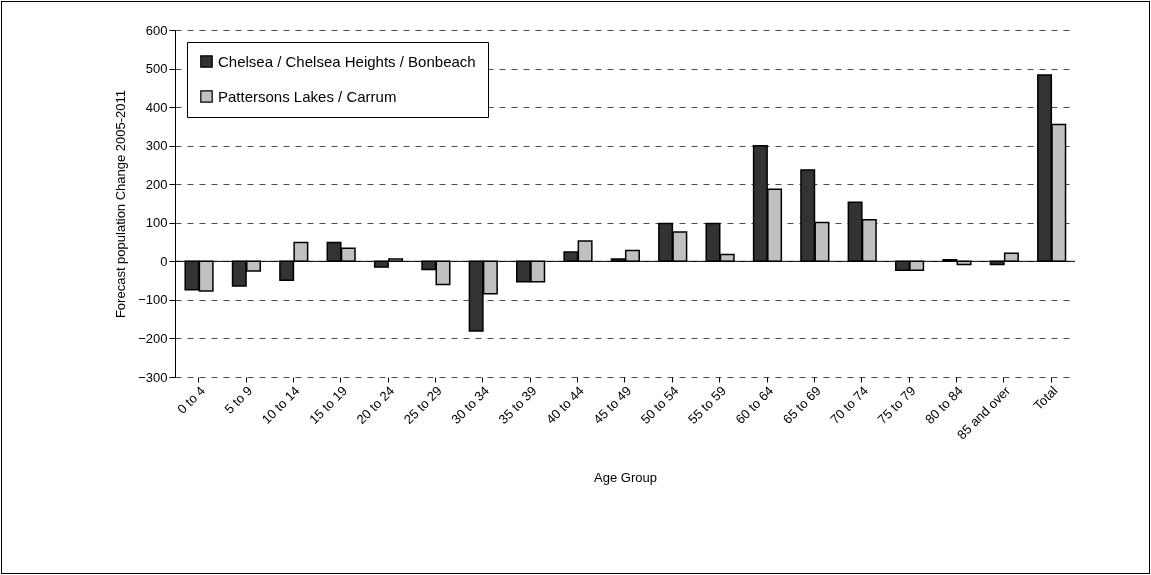 The image size is (1151, 575). I want to click on x-tick-label: 60 to 64, so click(754, 405).